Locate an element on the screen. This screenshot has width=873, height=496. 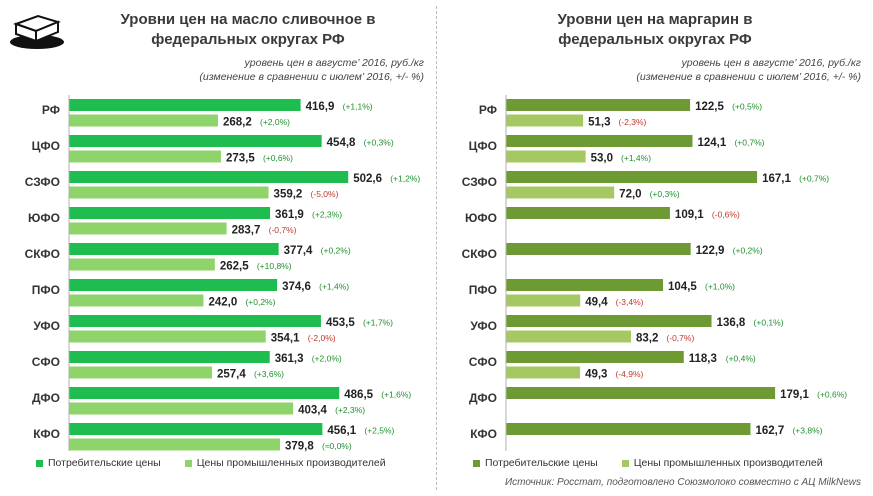
change-label: (+0,1%) is located at coordinates (769, 323).